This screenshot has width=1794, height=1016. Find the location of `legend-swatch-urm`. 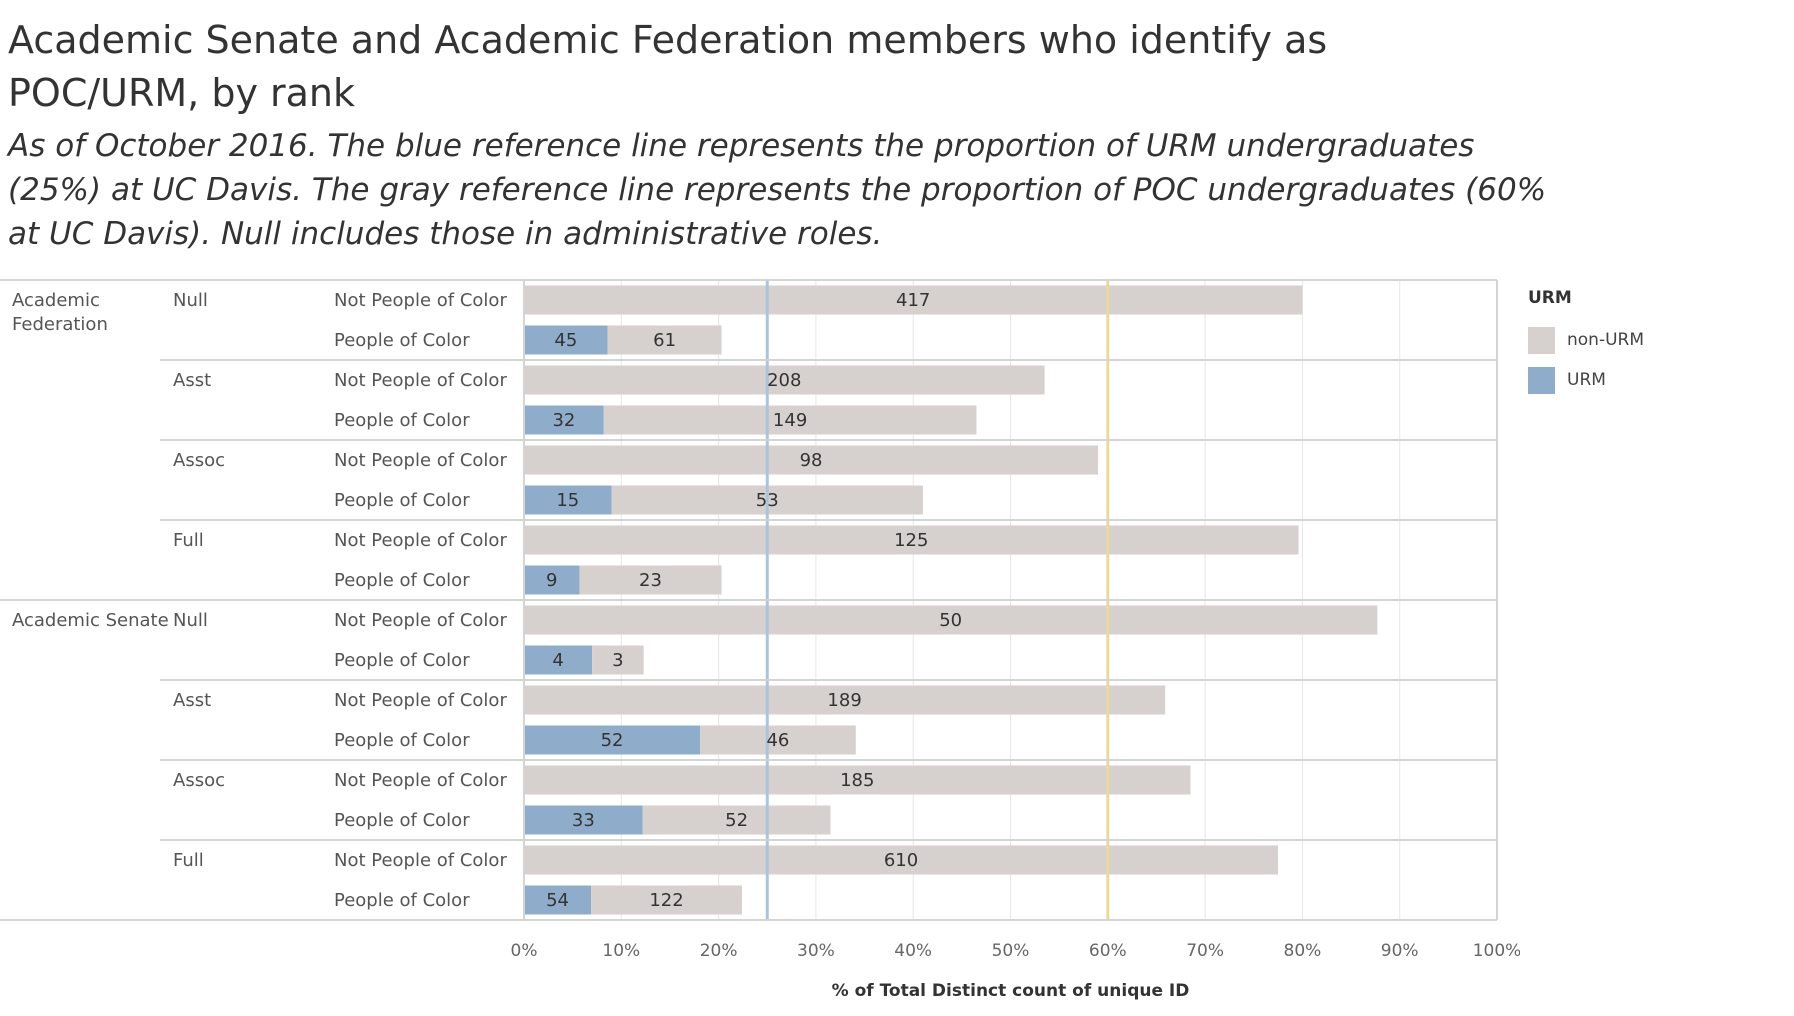

legend-swatch-urm is located at coordinates (1541, 380).